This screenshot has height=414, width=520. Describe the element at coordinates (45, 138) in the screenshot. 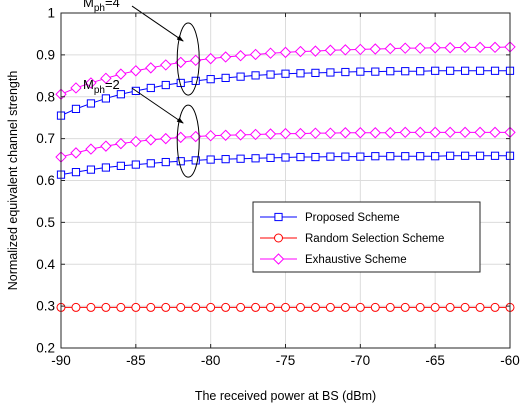

I see `y-tick-label: 0.7` at that location.